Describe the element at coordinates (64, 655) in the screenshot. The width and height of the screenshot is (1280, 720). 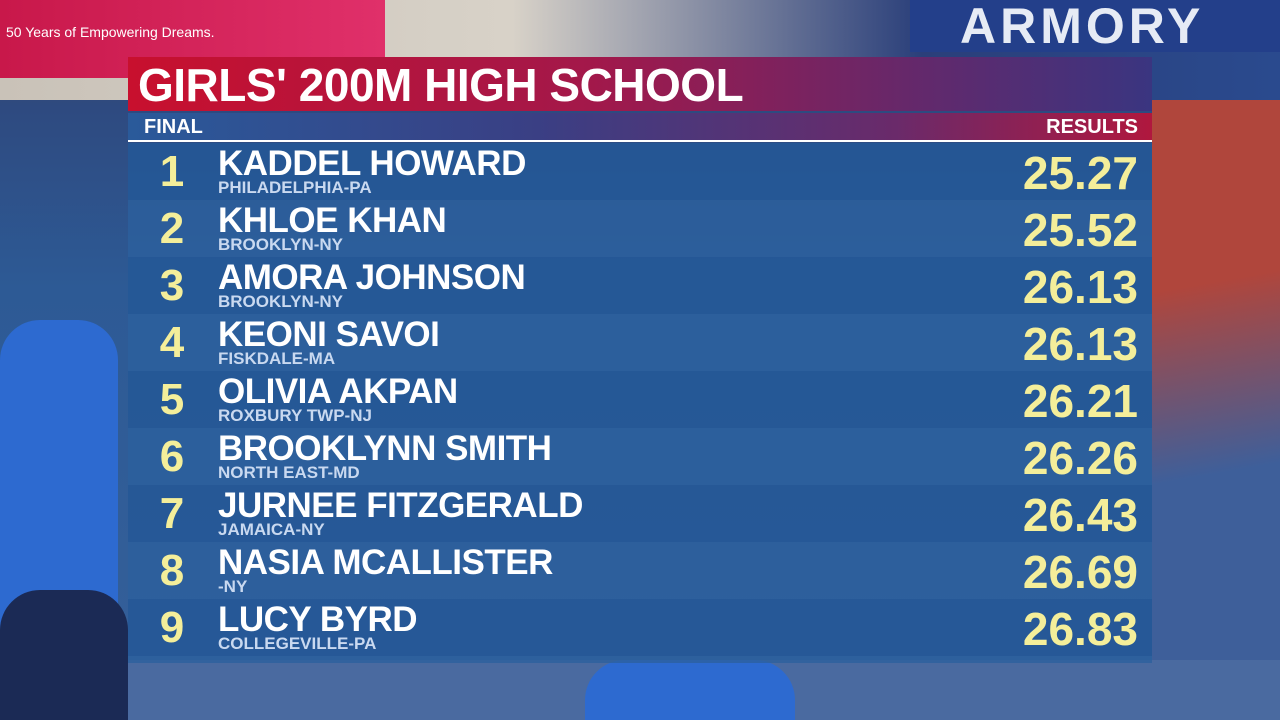
I see `staff-figure` at that location.